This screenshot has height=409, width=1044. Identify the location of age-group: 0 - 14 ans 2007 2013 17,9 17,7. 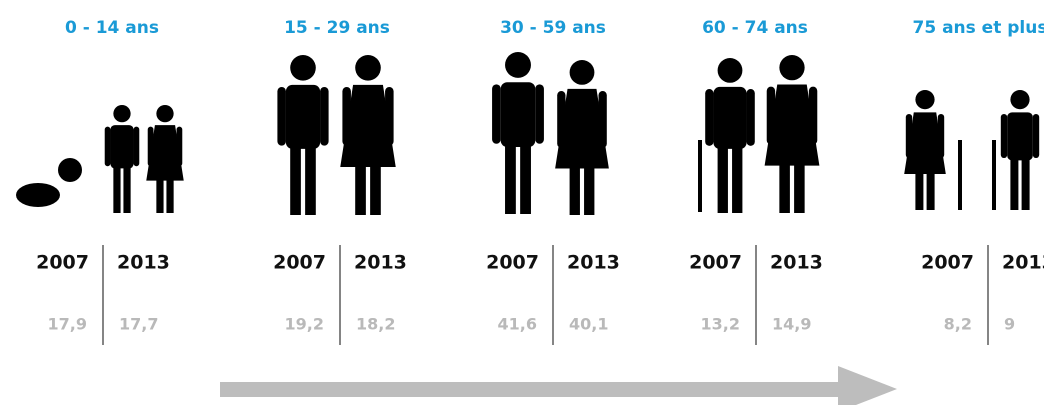
(100, 181).